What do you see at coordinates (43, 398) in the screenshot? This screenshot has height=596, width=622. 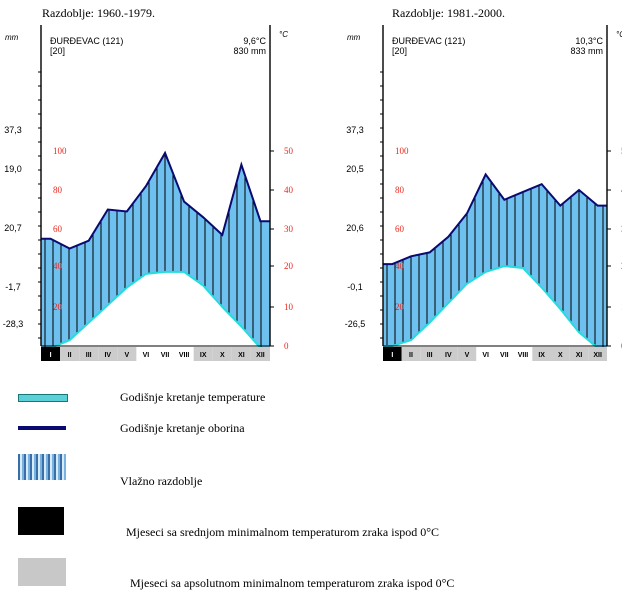 I see `temperature-line-swatch` at bounding box center [43, 398].